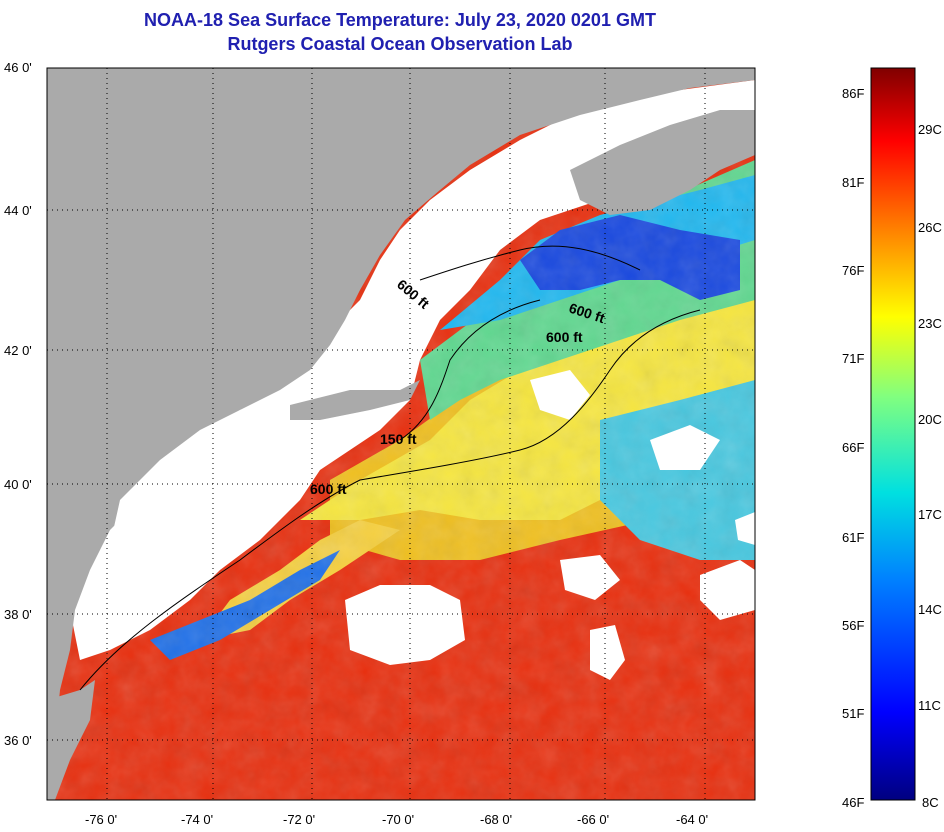 The image size is (944, 832). What do you see at coordinates (593, 819) in the screenshot?
I see `lon-tick-66: -66 0'` at bounding box center [593, 819].